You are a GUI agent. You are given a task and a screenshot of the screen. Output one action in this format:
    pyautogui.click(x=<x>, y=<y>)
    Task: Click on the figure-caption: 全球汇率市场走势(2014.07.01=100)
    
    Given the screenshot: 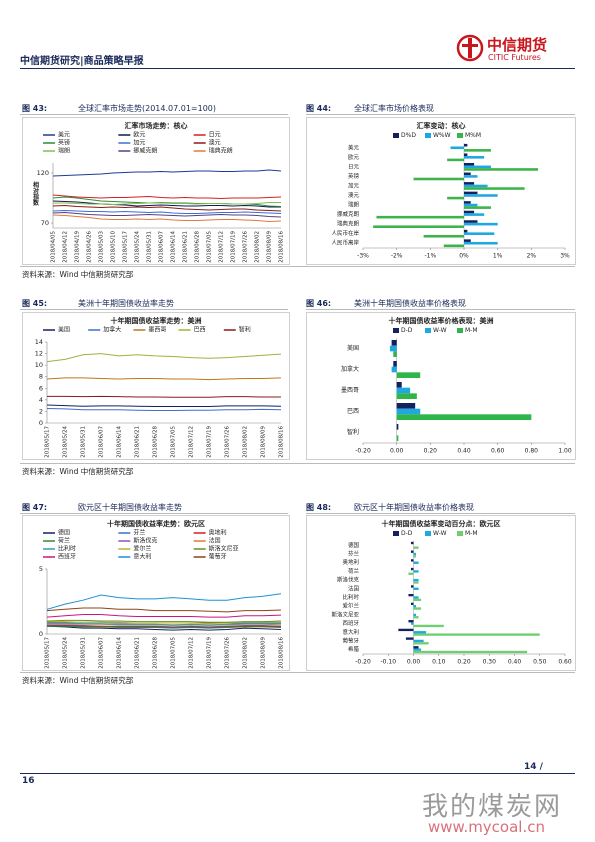 What is the action you would take?
    pyautogui.click(x=147, y=108)
    